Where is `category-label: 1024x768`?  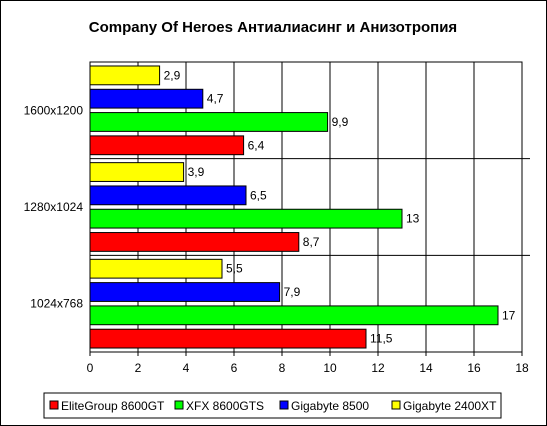 category-label: 1024x768 is located at coordinates (56, 304).